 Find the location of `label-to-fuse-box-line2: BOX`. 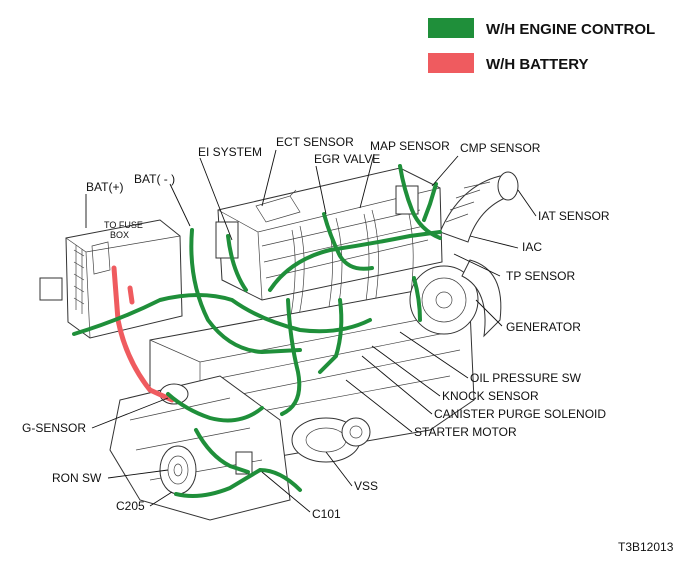

label-to-fuse-box-line2: BOX is located at coordinates (119, 235).